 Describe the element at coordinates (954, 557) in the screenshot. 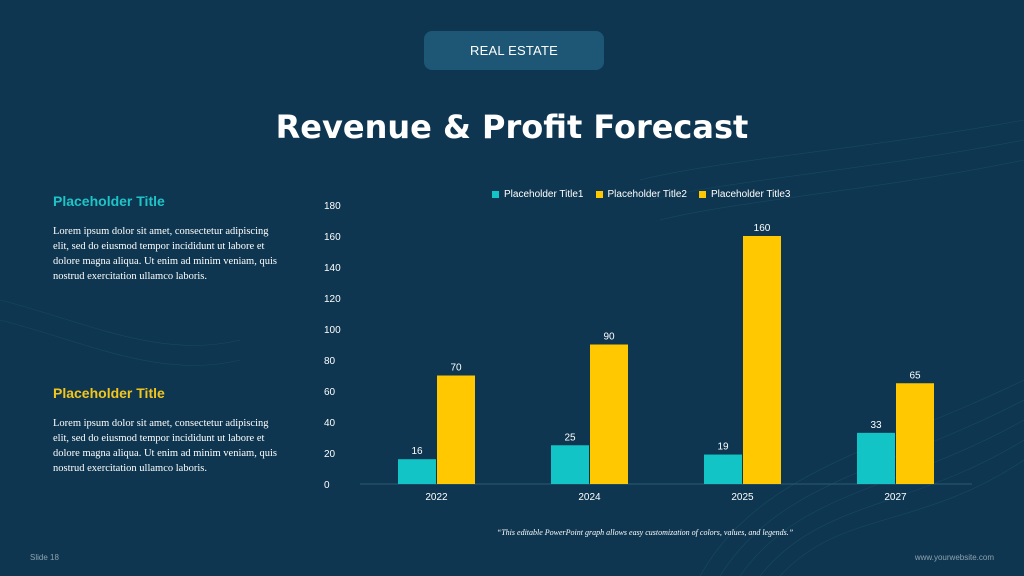

I see `website-url: www.yourwebsite.com` at that location.